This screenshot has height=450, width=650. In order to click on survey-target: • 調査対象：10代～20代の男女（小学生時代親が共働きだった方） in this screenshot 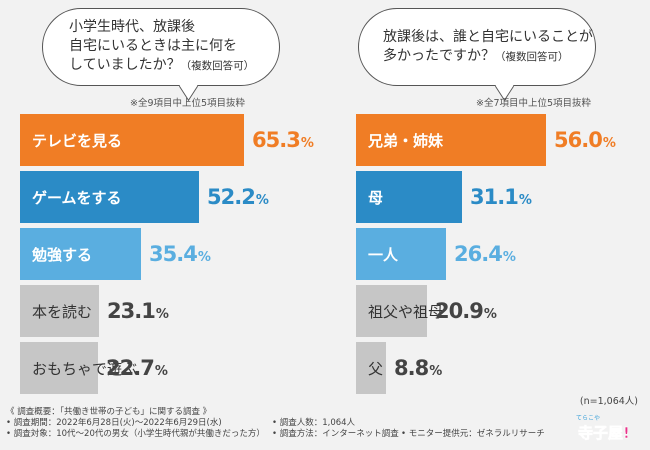, I will do `click(135, 434)`.